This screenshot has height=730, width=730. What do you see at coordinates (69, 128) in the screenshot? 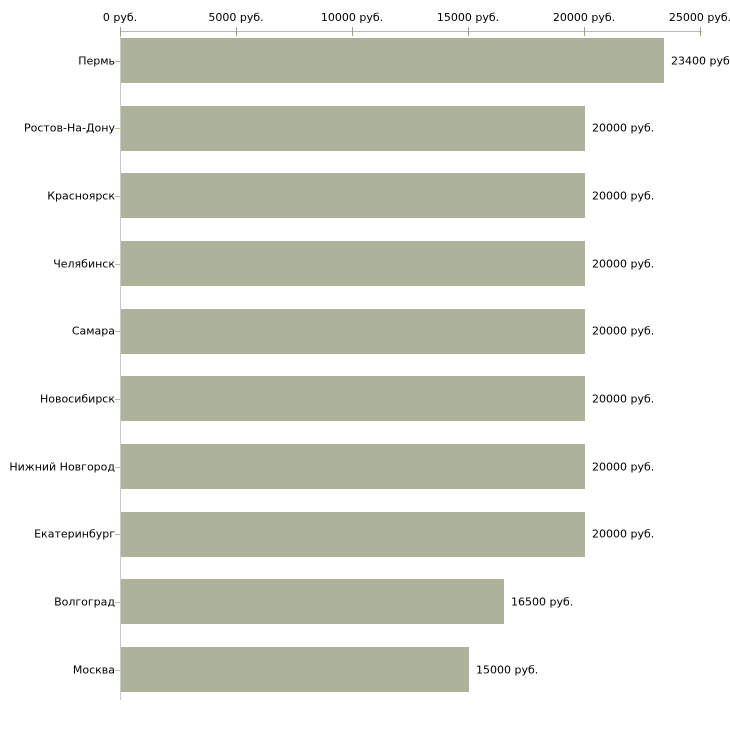
I see `category-label: Ростов-На-Дону` at bounding box center [69, 128].